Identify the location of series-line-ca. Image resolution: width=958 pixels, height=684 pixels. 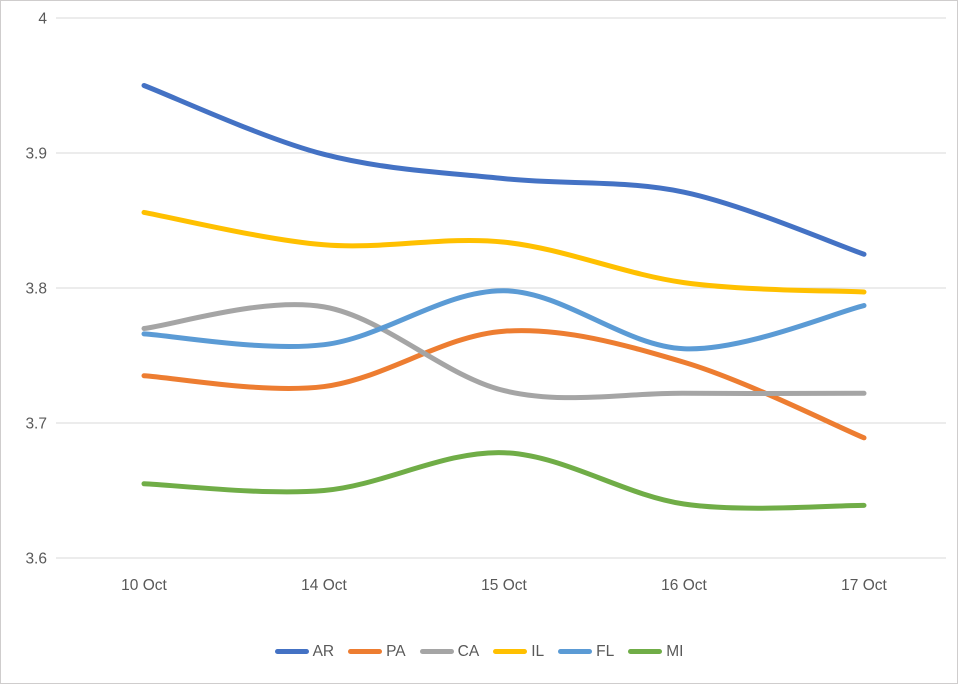
(504, 351).